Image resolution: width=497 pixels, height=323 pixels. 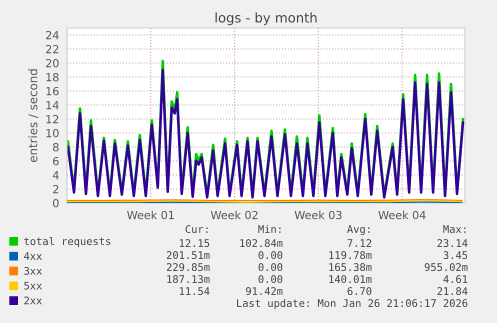 I want to click on legend-label: total requests, so click(x=67, y=242).